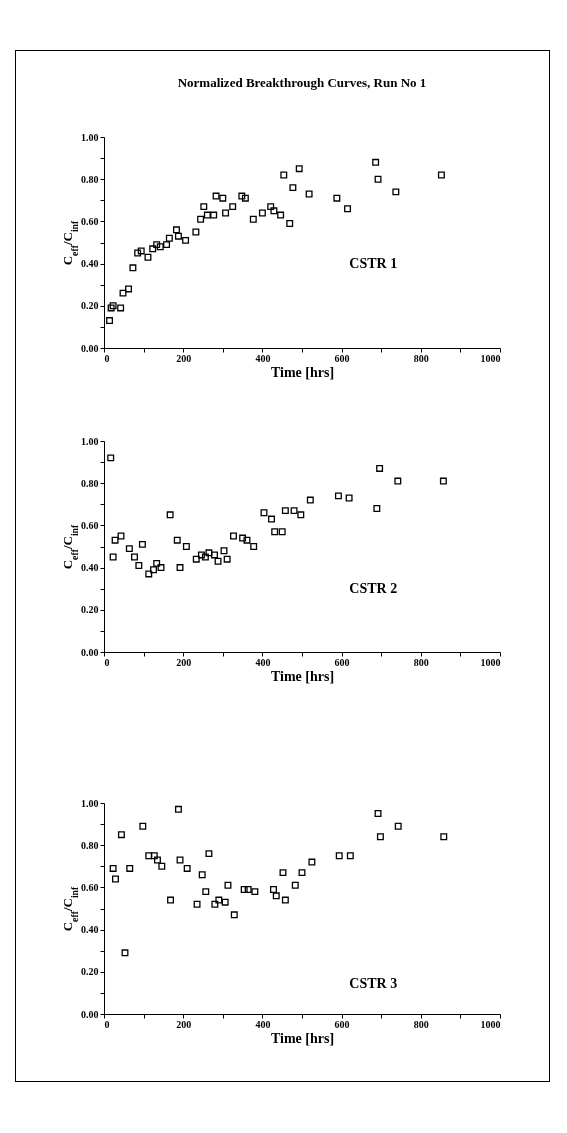  Describe the element at coordinates (302, 676) in the screenshot. I see `x-axis-title: Time [hrs]` at that location.